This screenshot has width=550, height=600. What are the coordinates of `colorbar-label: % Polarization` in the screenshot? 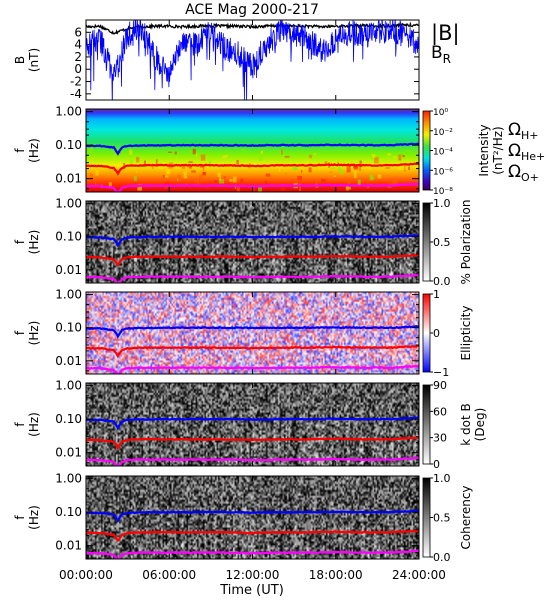 It's located at (466, 242).